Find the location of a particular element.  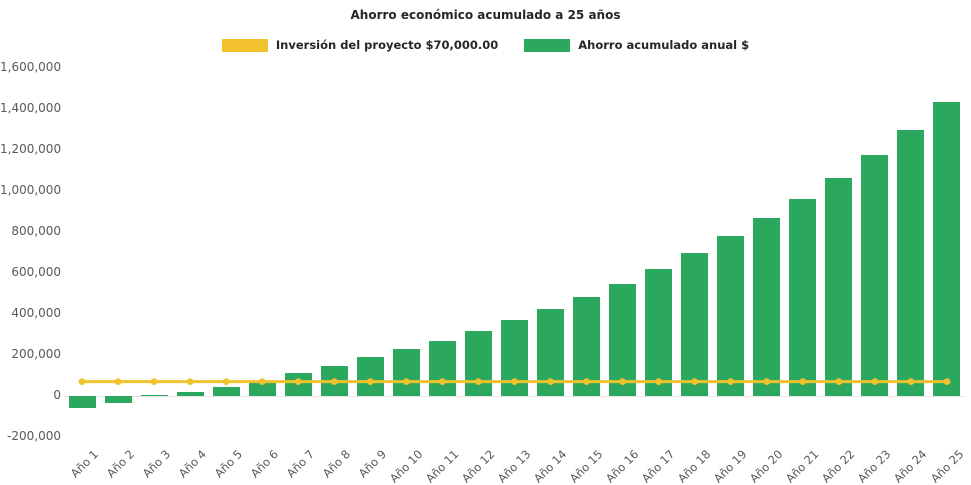

y-axis-tick-label: 1,400,000 is located at coordinates (31, 108).